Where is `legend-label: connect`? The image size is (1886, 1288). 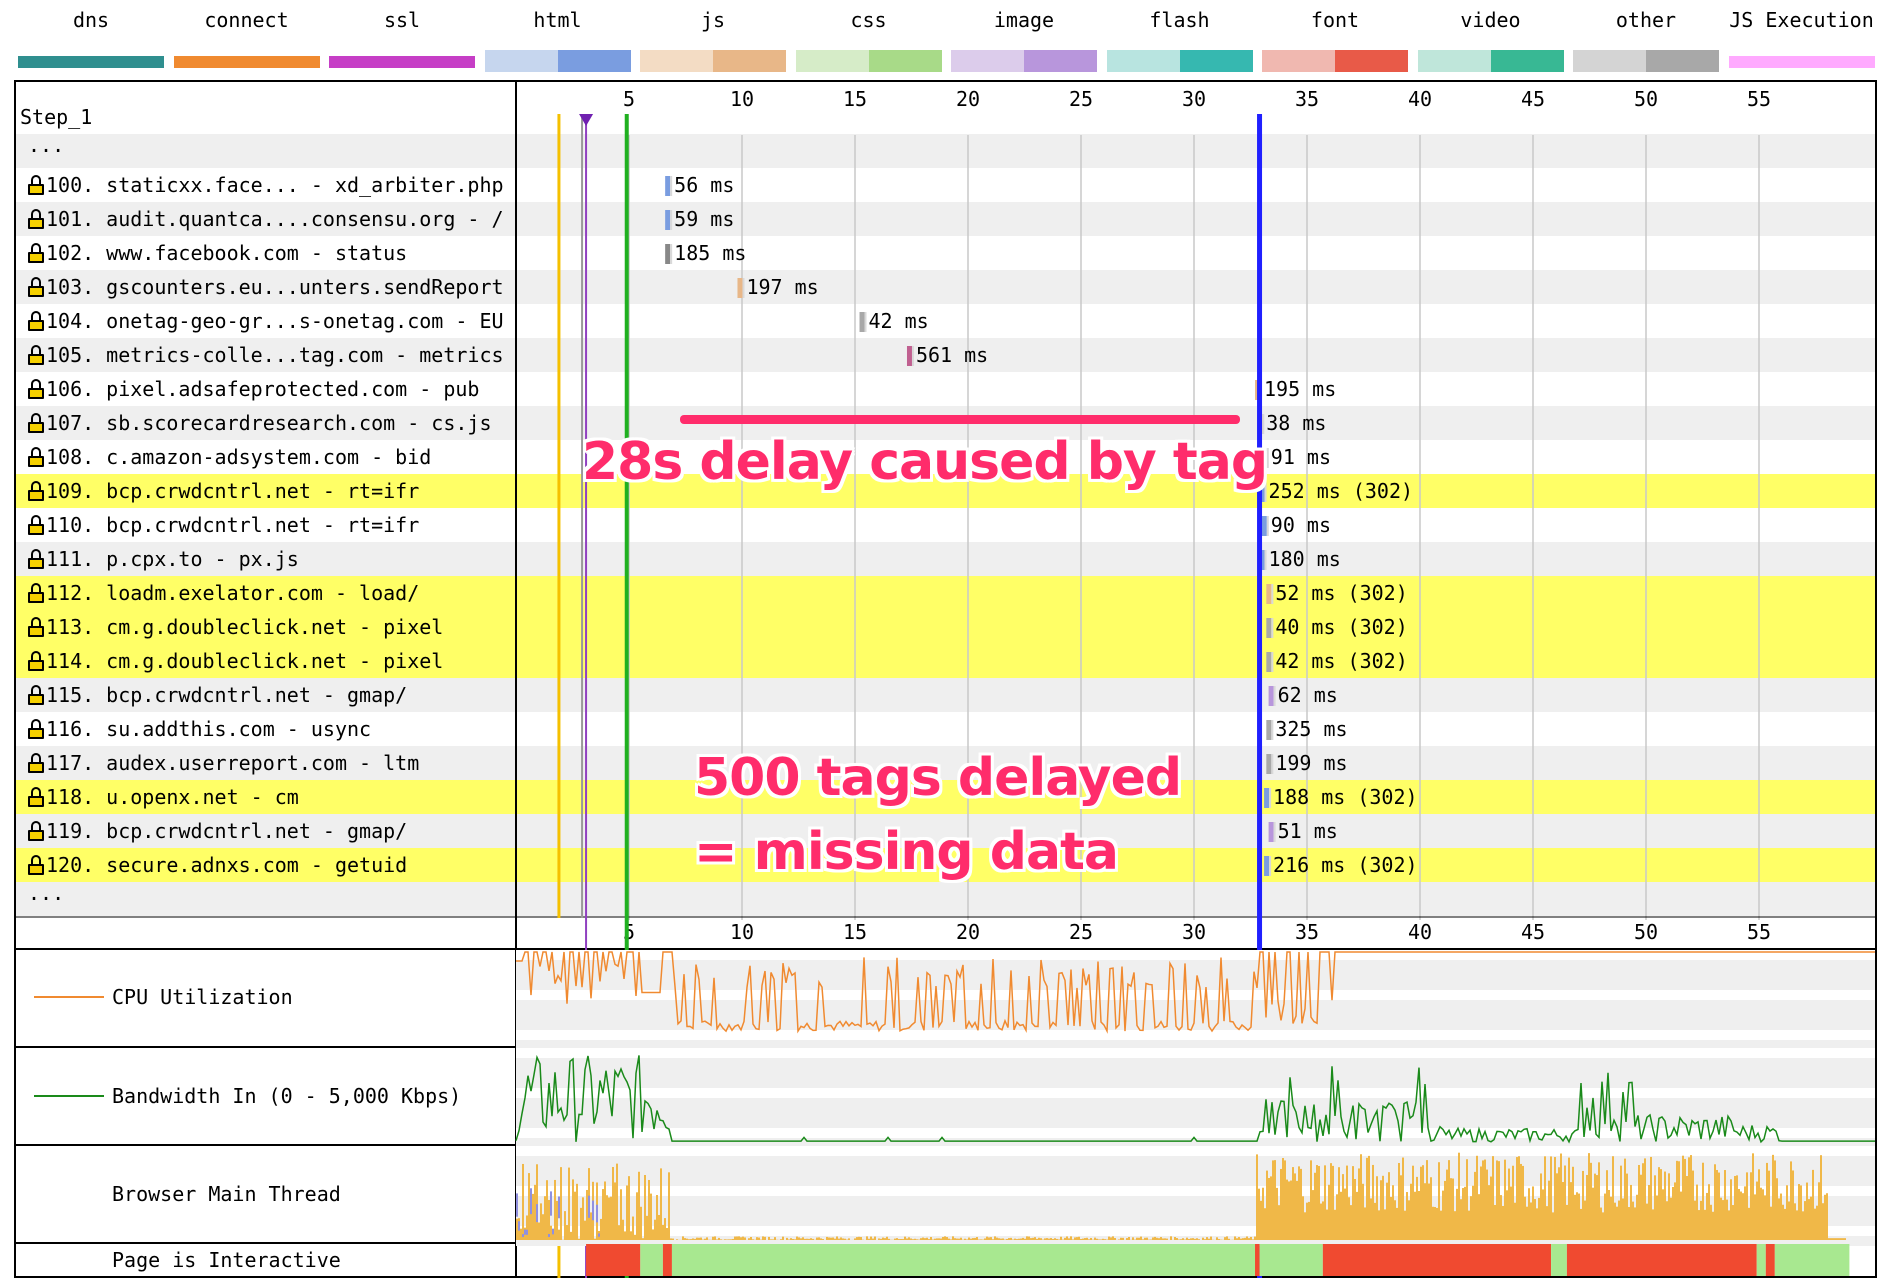 legend-label: connect is located at coordinates (246, 20).